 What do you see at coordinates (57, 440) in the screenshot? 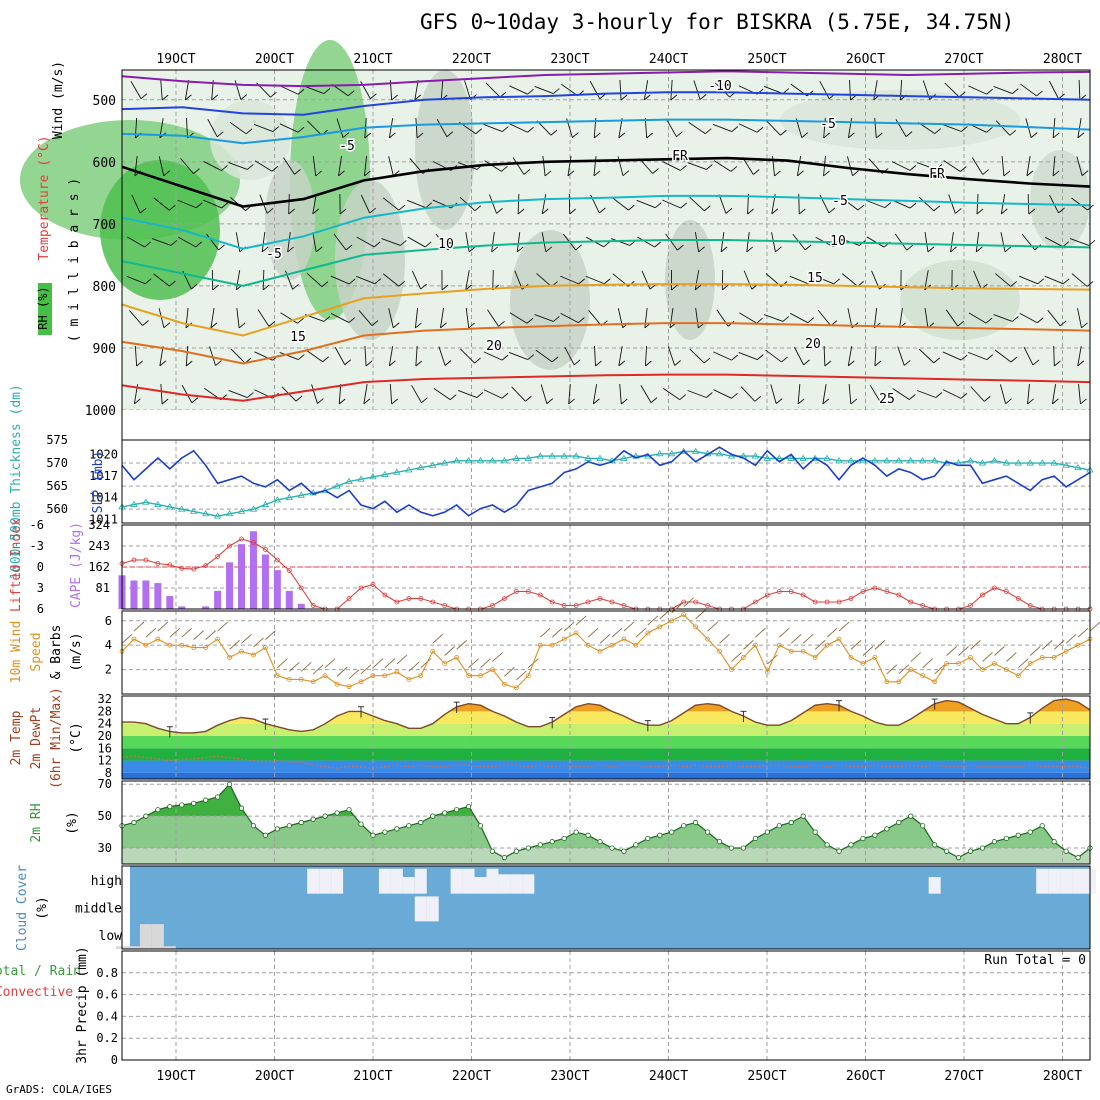
I see `thickness-tick-label: 575` at bounding box center [57, 440].